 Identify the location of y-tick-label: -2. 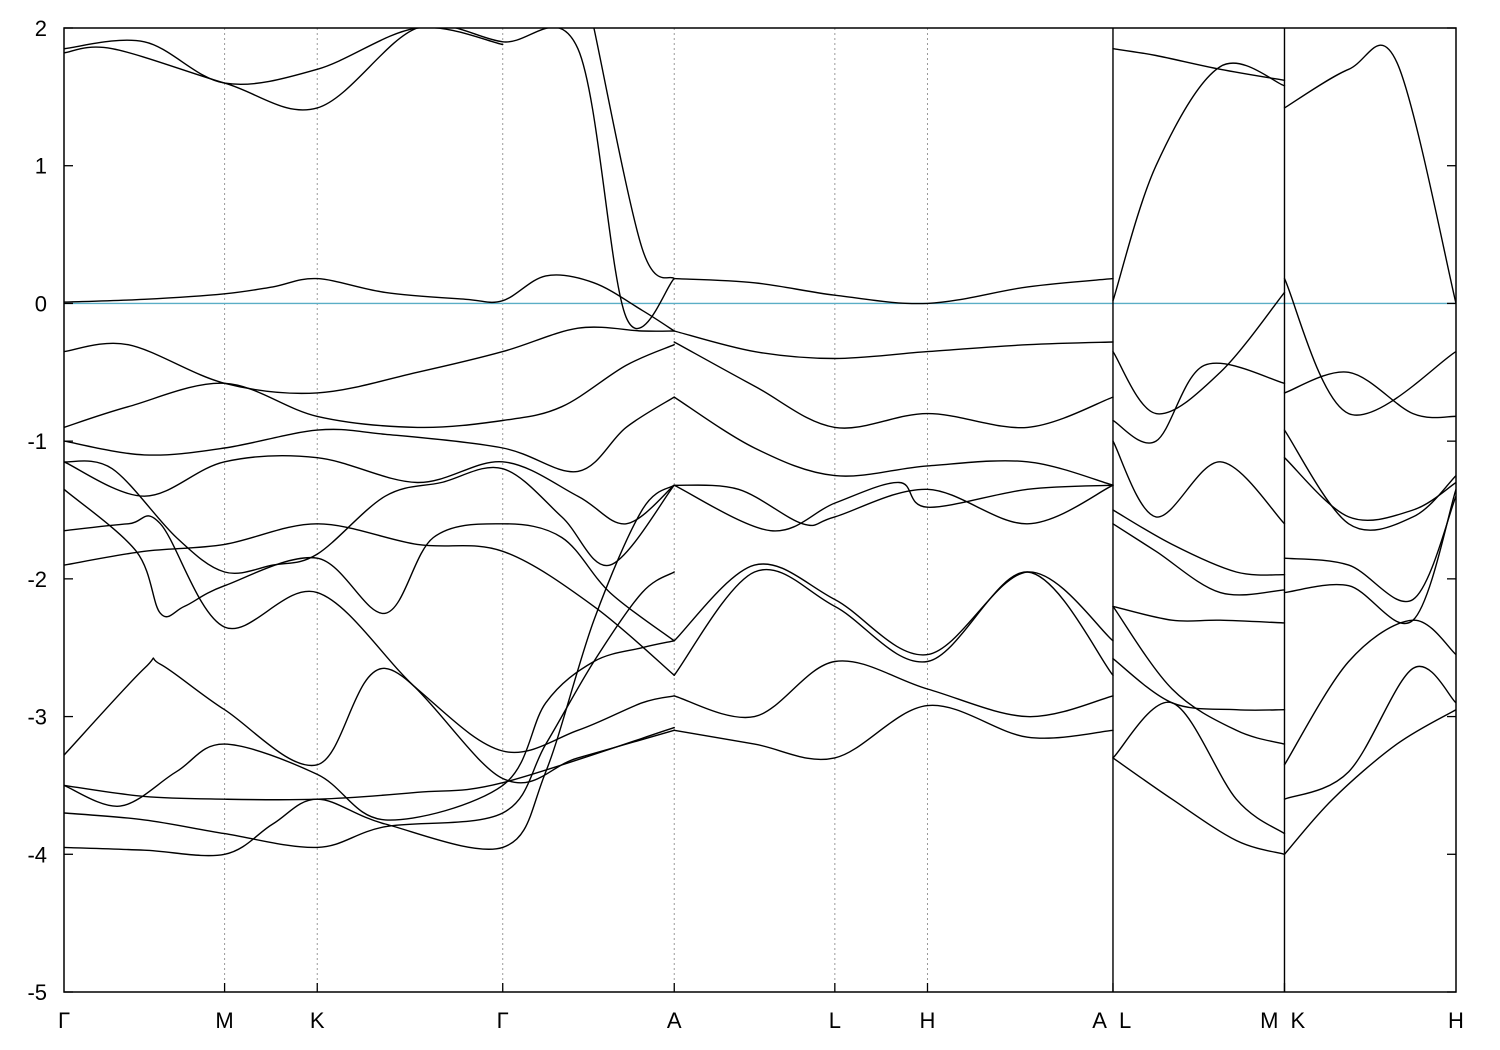
(37, 579).